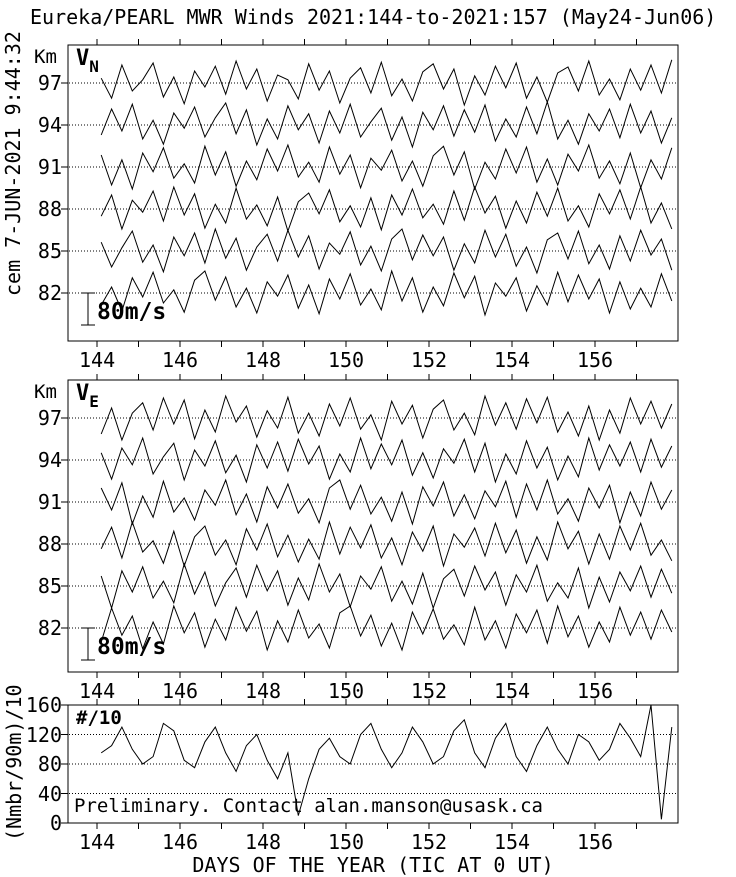 Image resolution: width=736 pixels, height=877 pixels. What do you see at coordinates (386, 124) in the screenshot?
I see `wind-trace-vn-94km` at bounding box center [386, 124].